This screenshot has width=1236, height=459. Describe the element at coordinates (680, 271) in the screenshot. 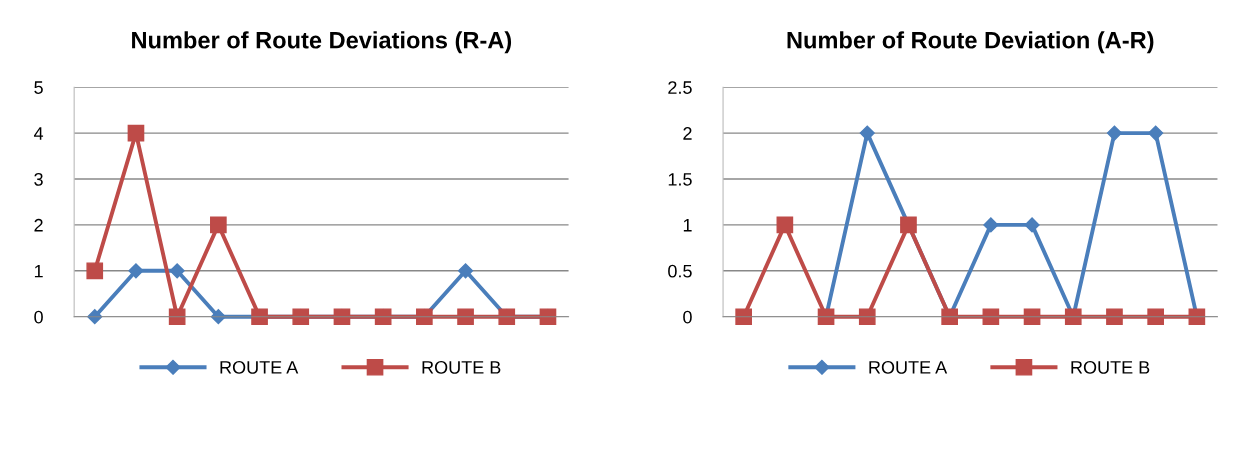

I see `y-tick-label: 0.5` at that location.